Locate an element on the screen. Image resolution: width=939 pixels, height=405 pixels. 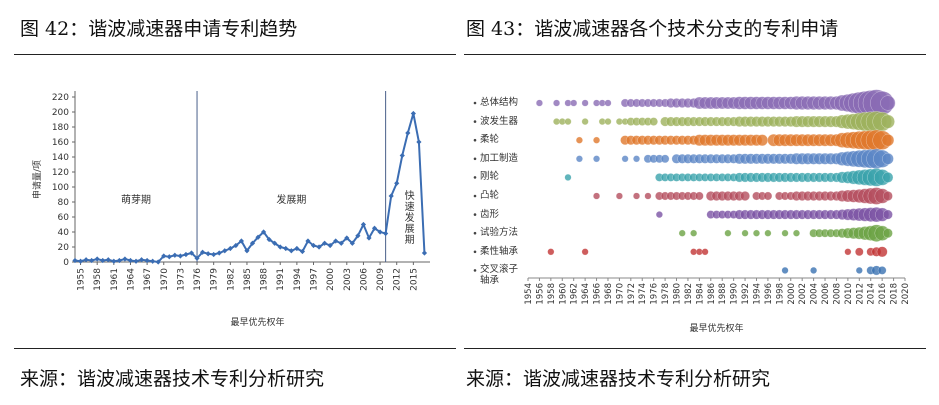
x-tick-label: 2015 is located at coordinates (414, 279).